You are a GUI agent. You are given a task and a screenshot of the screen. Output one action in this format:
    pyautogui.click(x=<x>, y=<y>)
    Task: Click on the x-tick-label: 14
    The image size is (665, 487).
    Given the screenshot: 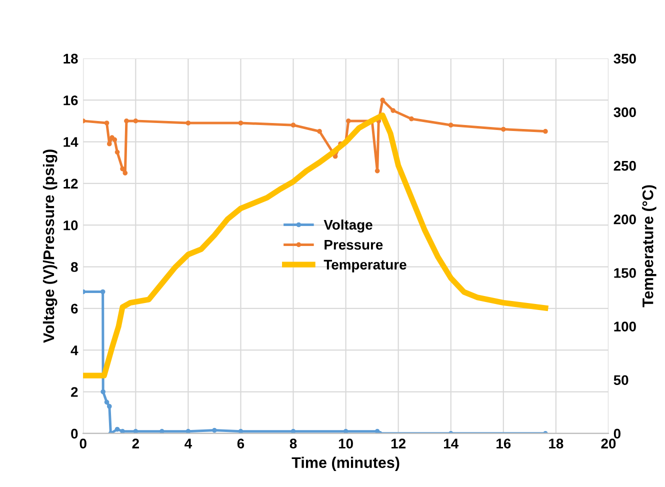 What is the action you would take?
    pyautogui.click(x=451, y=443)
    